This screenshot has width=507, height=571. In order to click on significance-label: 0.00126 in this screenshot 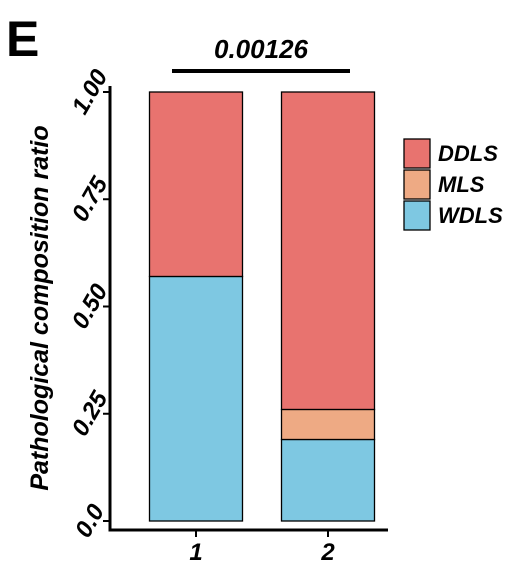, I will do `click(261, 49)`.